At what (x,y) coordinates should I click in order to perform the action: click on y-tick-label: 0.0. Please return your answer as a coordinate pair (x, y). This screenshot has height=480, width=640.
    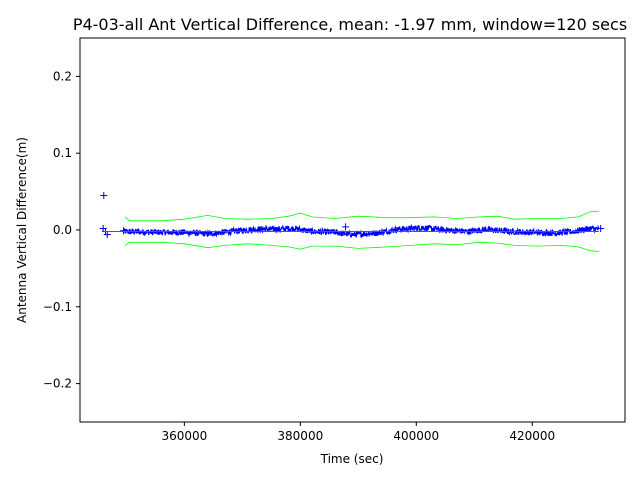
    Looking at the image, I should click on (62, 230).